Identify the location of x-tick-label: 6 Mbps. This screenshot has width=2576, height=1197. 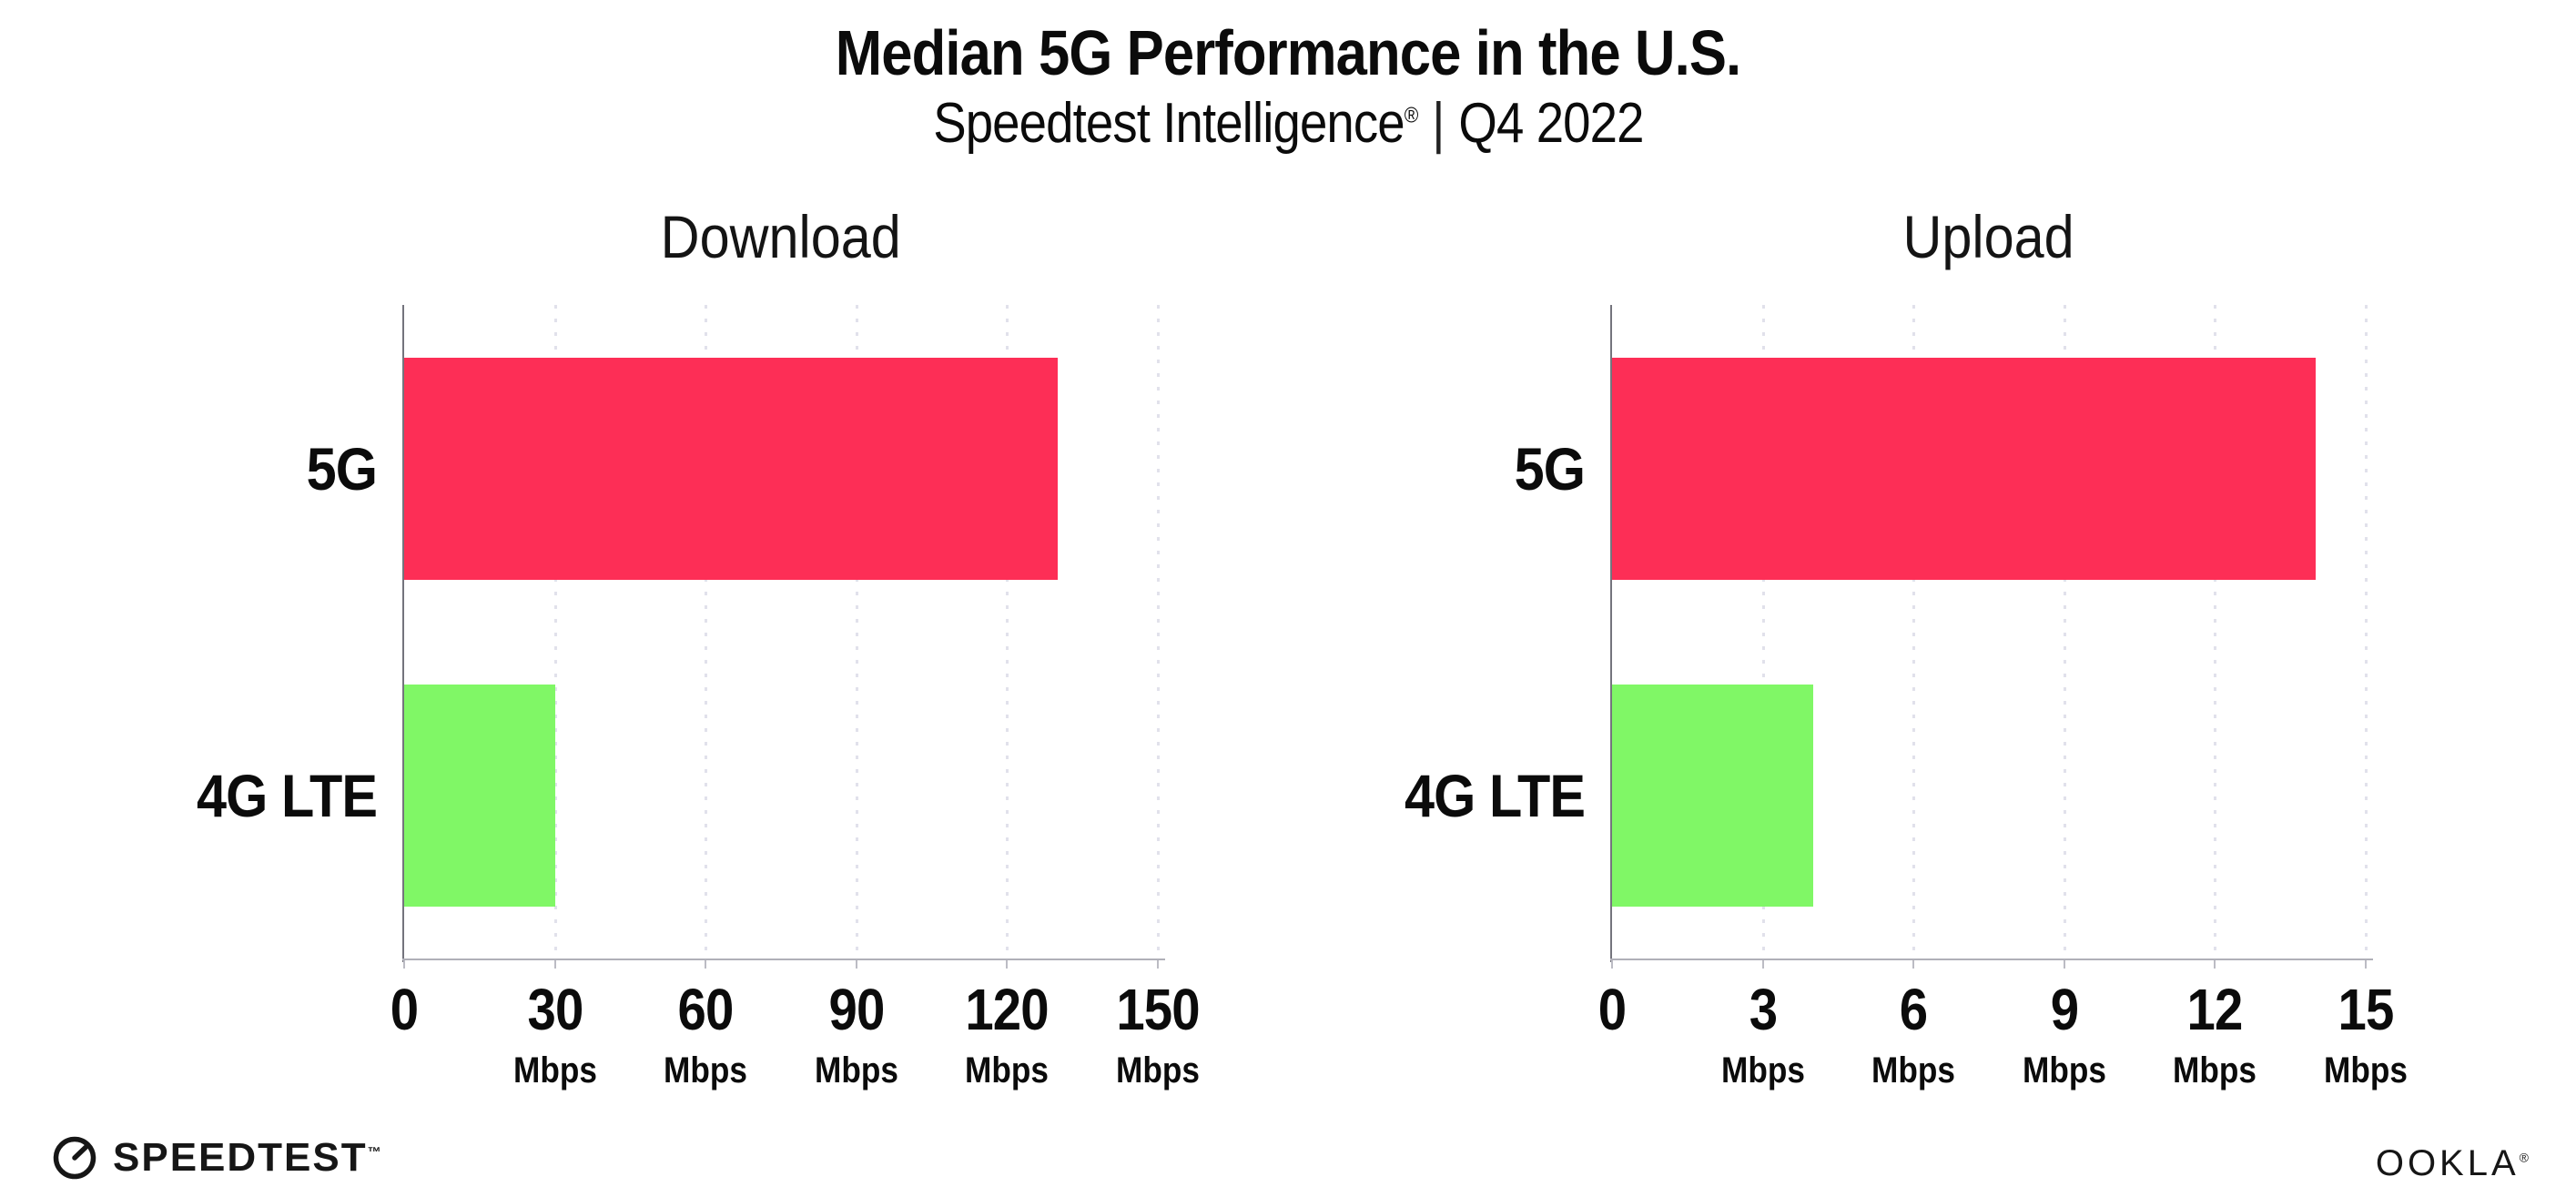
(1913, 1033).